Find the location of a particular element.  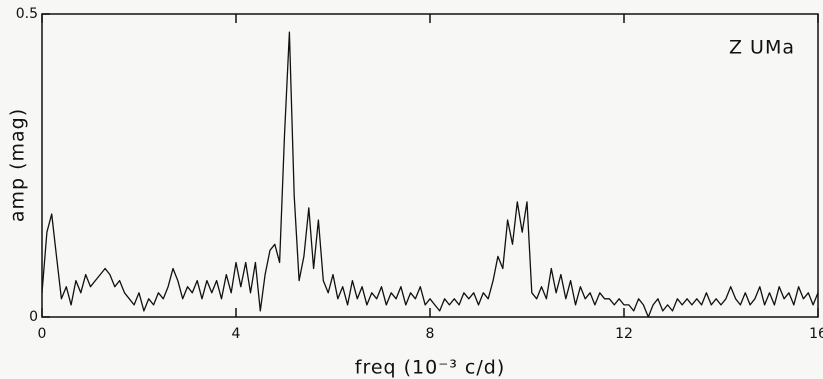

x-tick-label: 4 is located at coordinates (236, 334).